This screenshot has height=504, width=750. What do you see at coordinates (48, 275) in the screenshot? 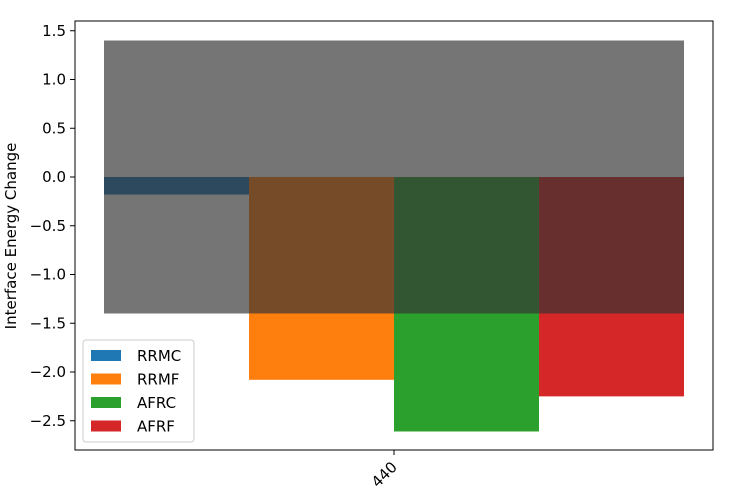
I see `y-tick-label: −1.0` at bounding box center [48, 275].